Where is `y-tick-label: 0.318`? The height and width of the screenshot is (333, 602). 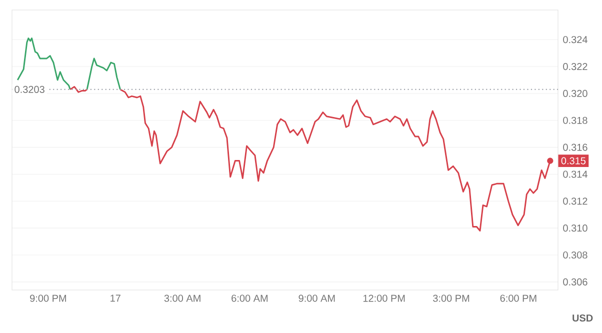
y-tick-label: 0.318 is located at coordinates (575, 120).